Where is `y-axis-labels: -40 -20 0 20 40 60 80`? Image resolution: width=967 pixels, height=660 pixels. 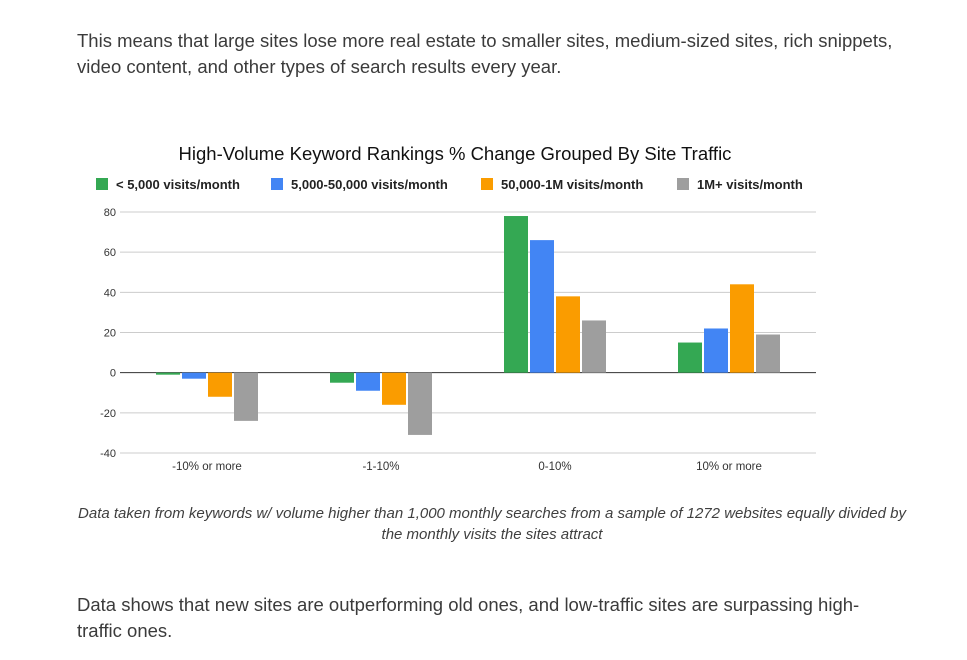
y-axis-labels: -40 -20 0 20 40 60 80 is located at coordinates (108, 333).